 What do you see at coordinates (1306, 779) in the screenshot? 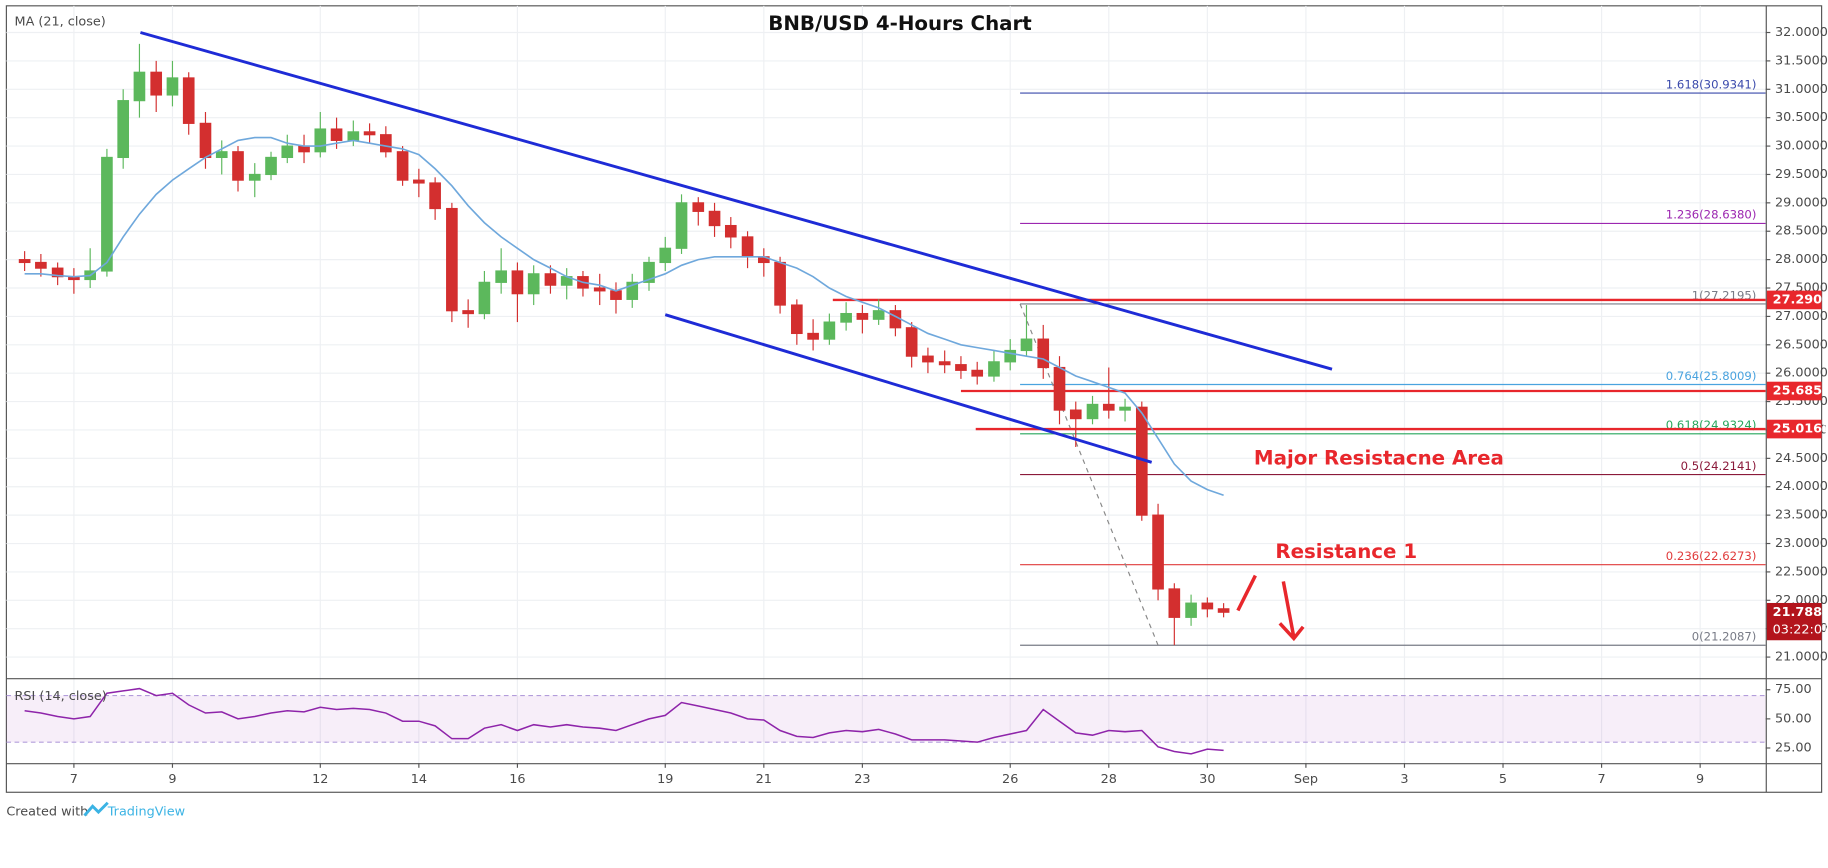
I see `x-tick-label: Sep` at bounding box center [1306, 779].